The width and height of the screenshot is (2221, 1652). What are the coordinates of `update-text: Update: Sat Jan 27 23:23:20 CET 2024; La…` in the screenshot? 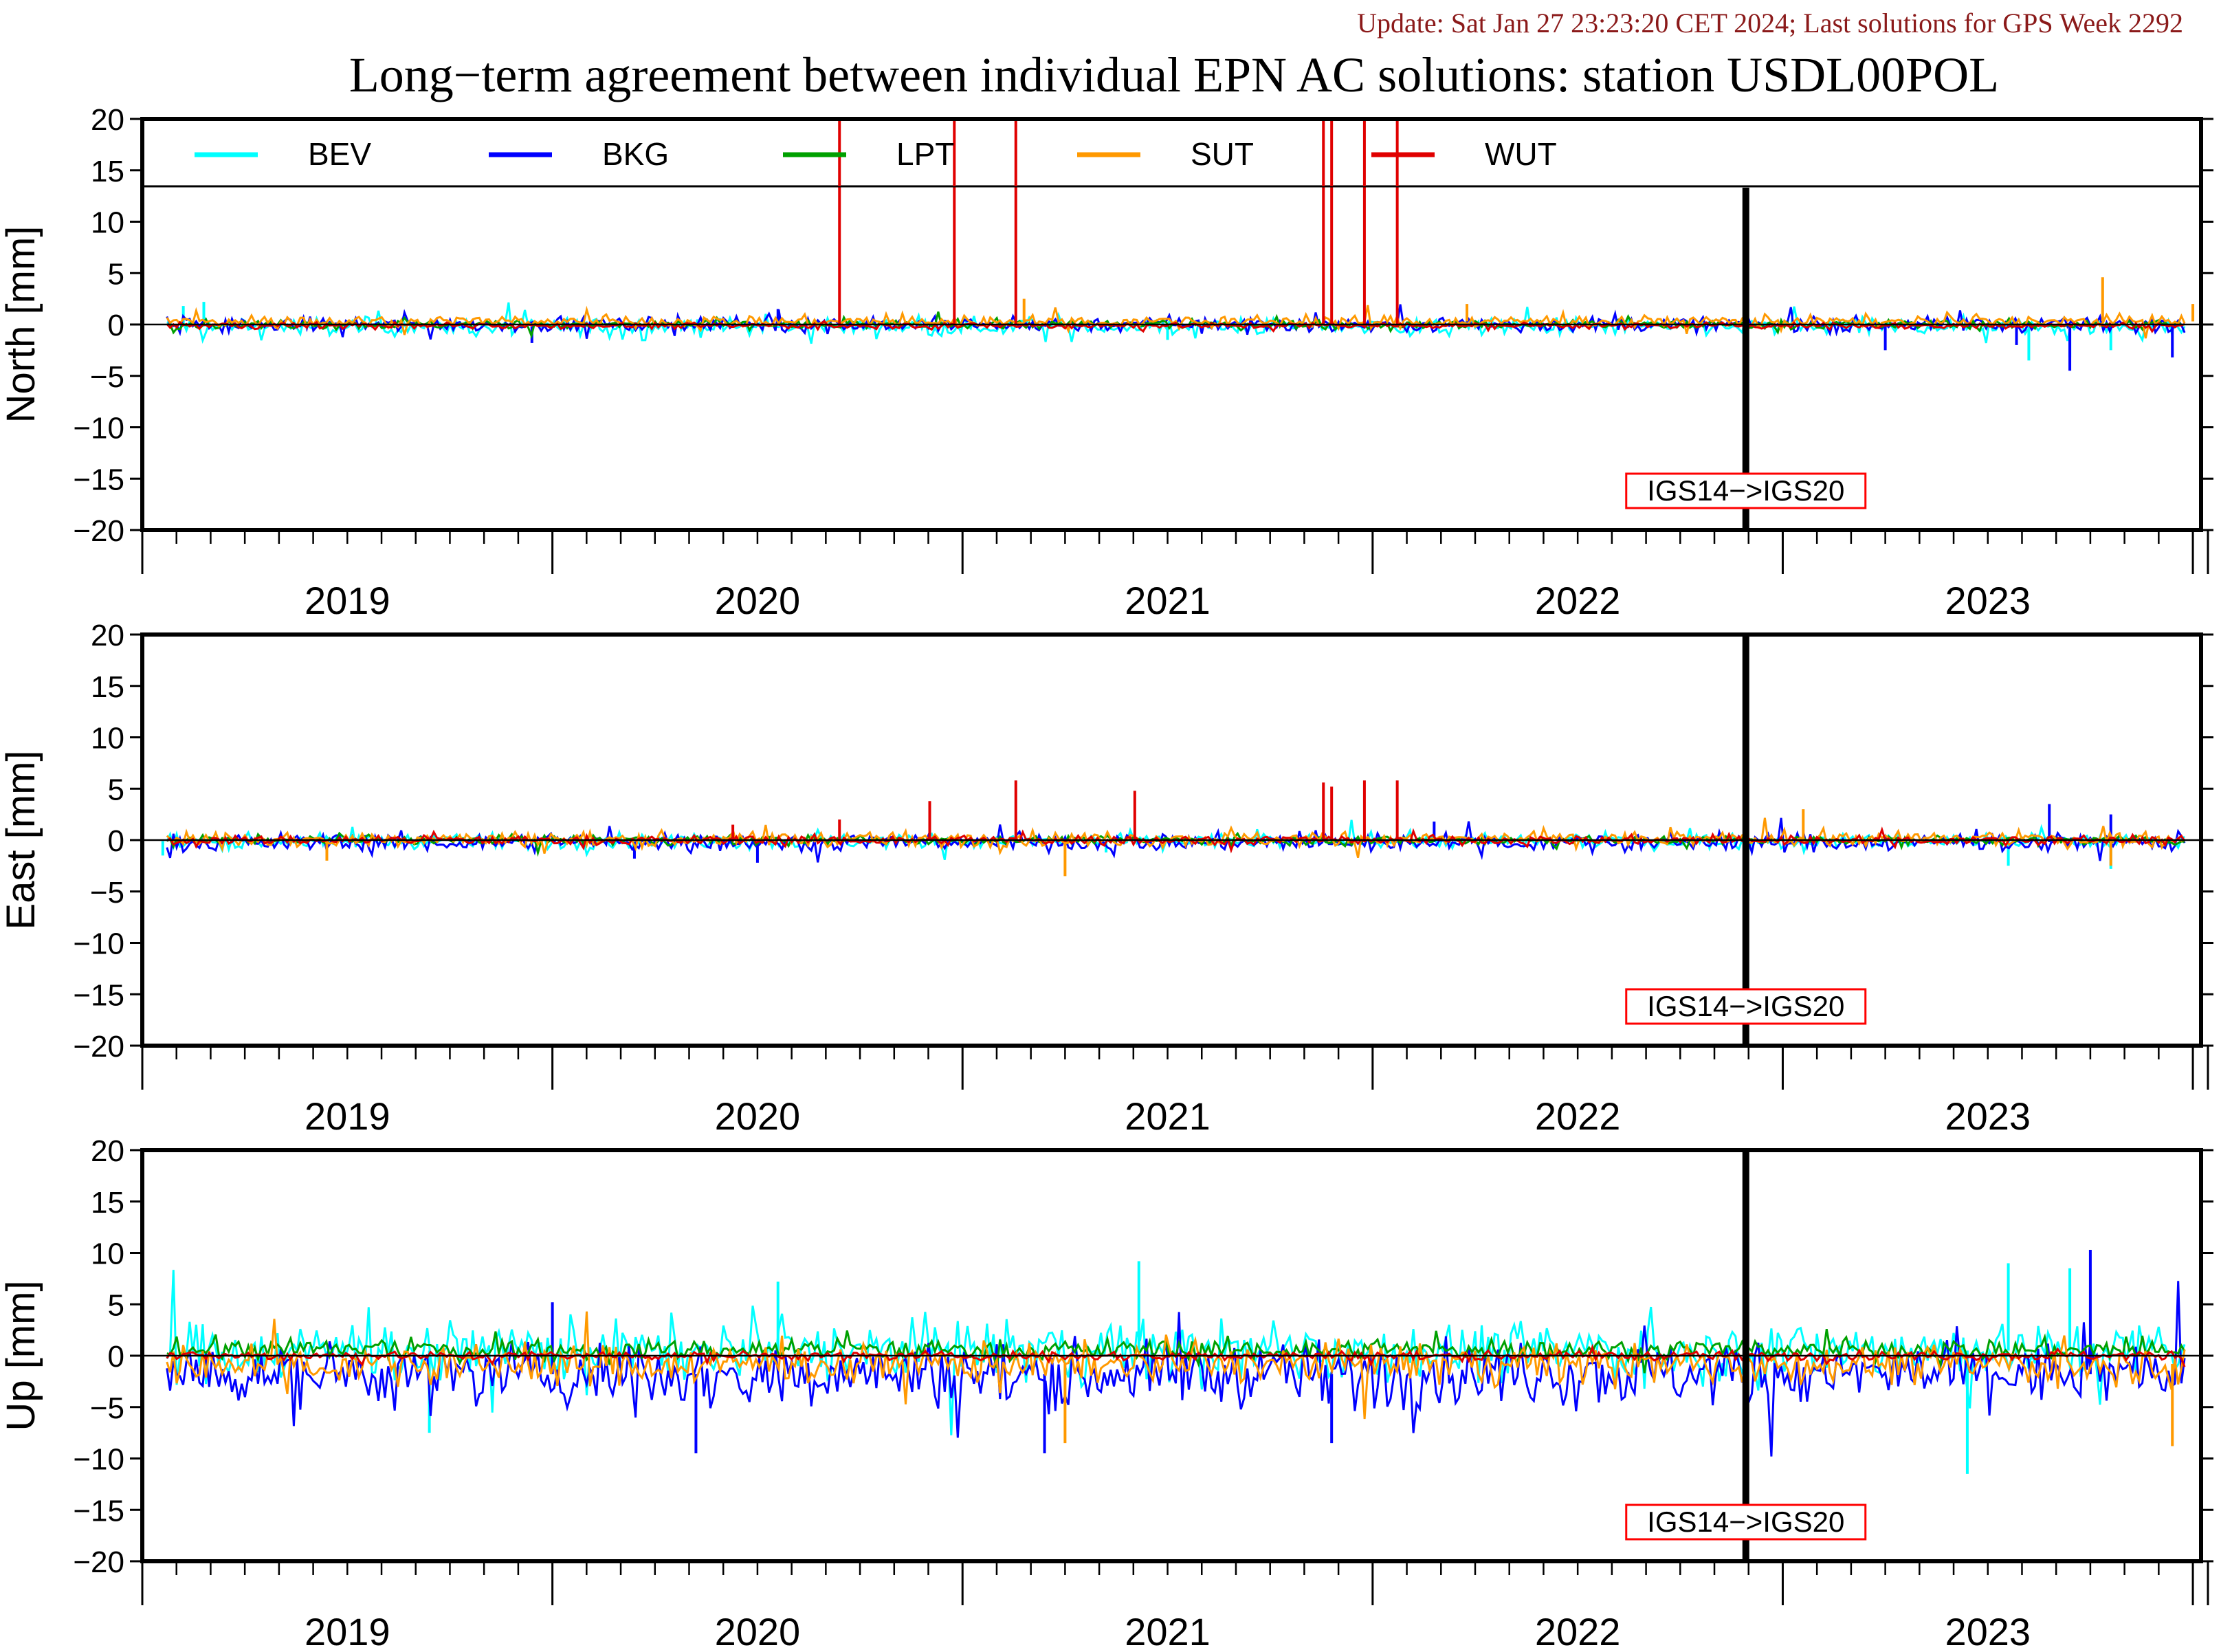 It's located at (1770, 23).